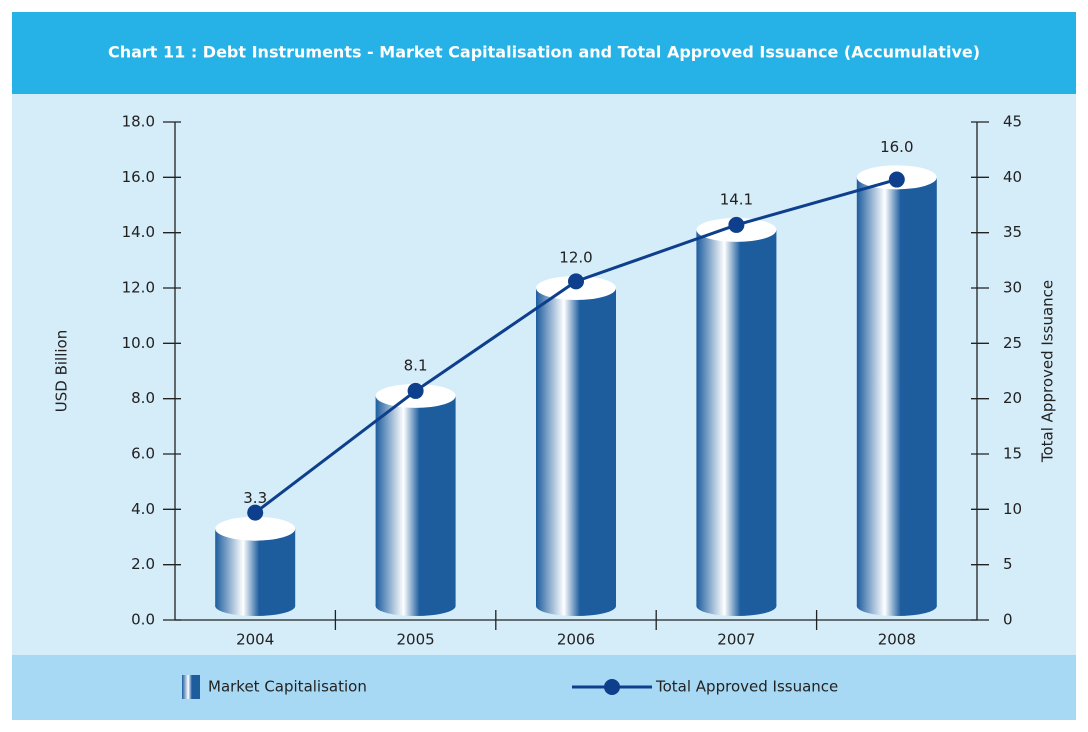 The width and height of the screenshot is (1088, 732). I want to click on y-tick-label: 18.0, so click(138, 122).